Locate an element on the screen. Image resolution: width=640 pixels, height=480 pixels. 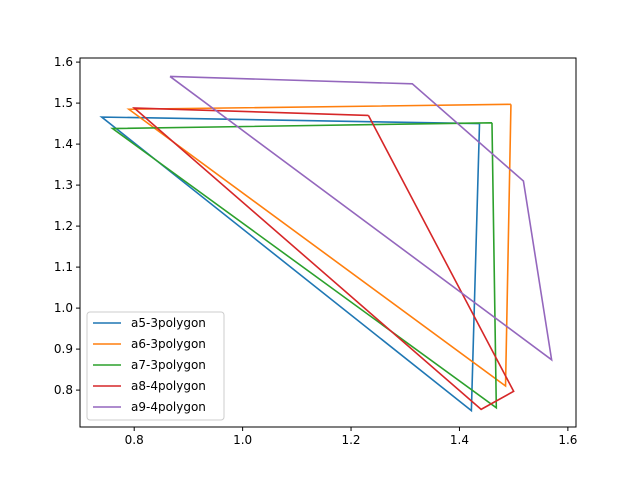
x-axis: 0.8 1.0 1.2 1.4 1.6 is located at coordinates (351, 437).